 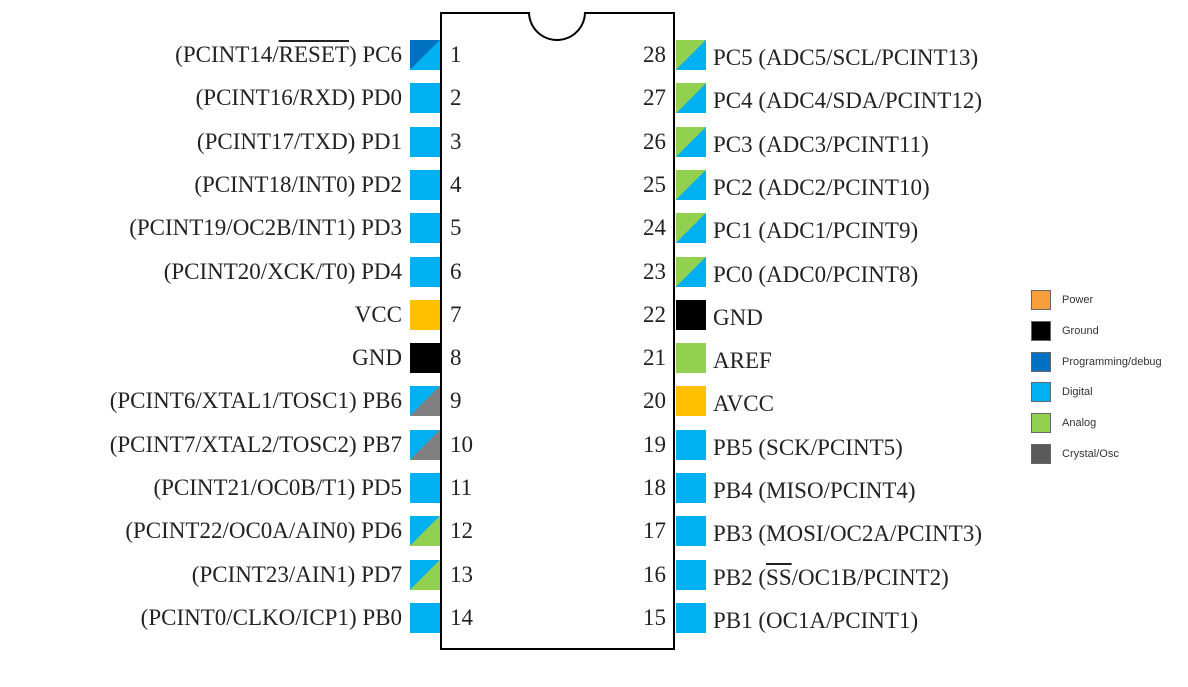 What do you see at coordinates (743, 404) in the screenshot?
I see `pin-label-text: AVCC` at bounding box center [743, 404].